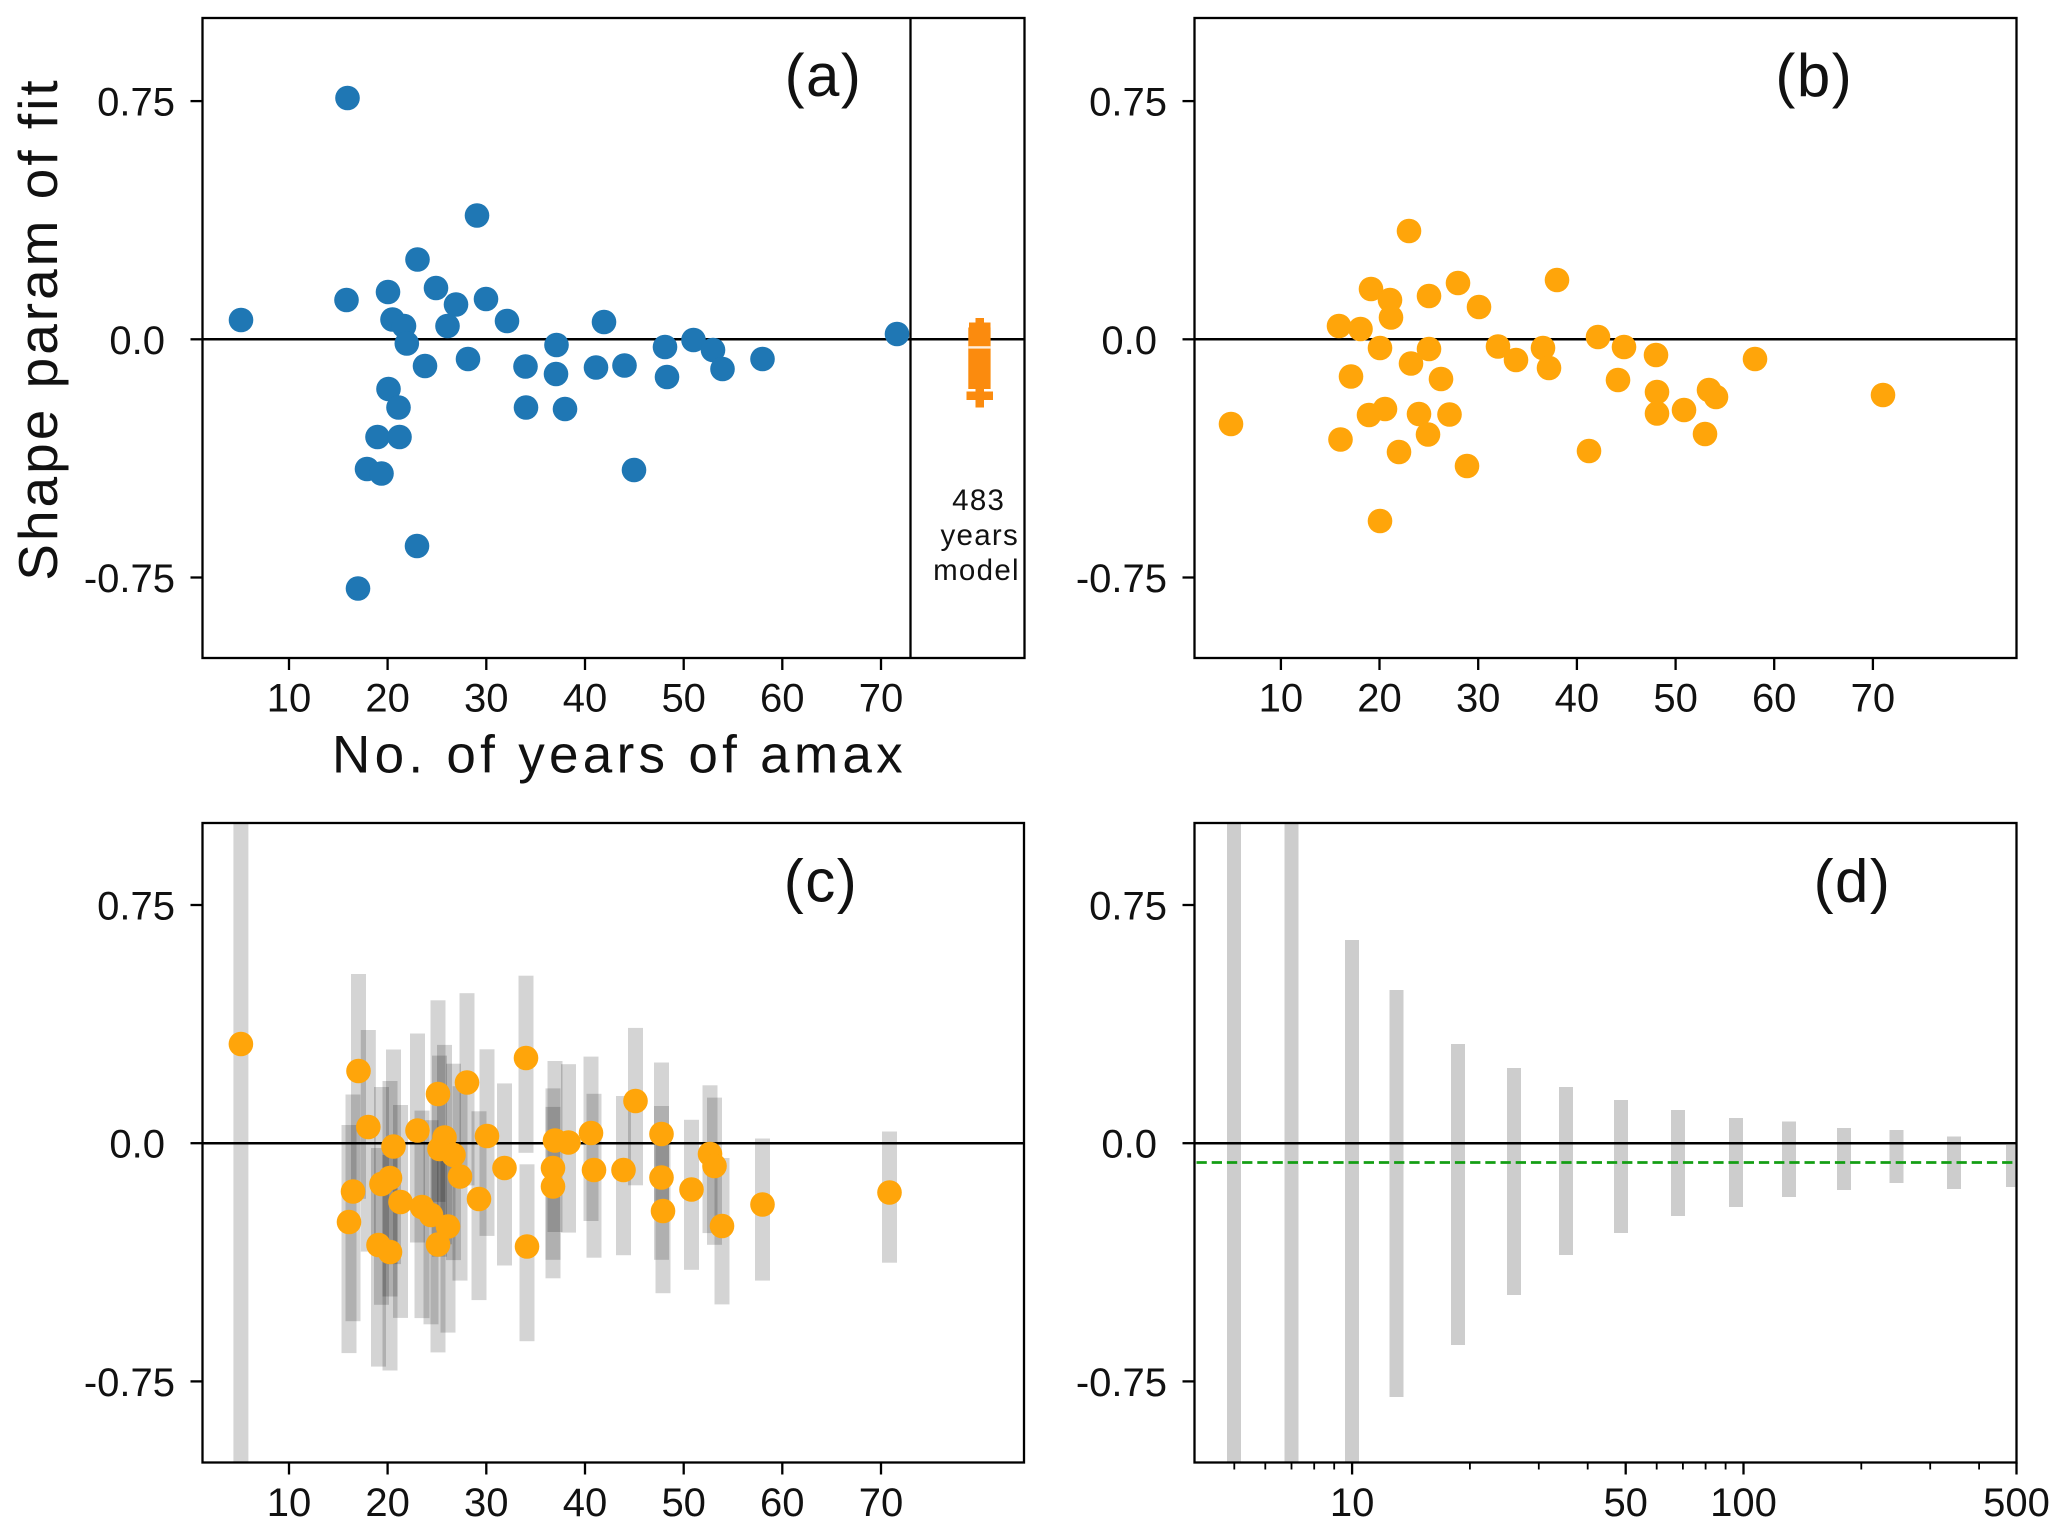 This screenshot has height=1534, width=2067. Describe the element at coordinates (1853, 881) in the screenshot. I see `svg-text: (d)` at that location.